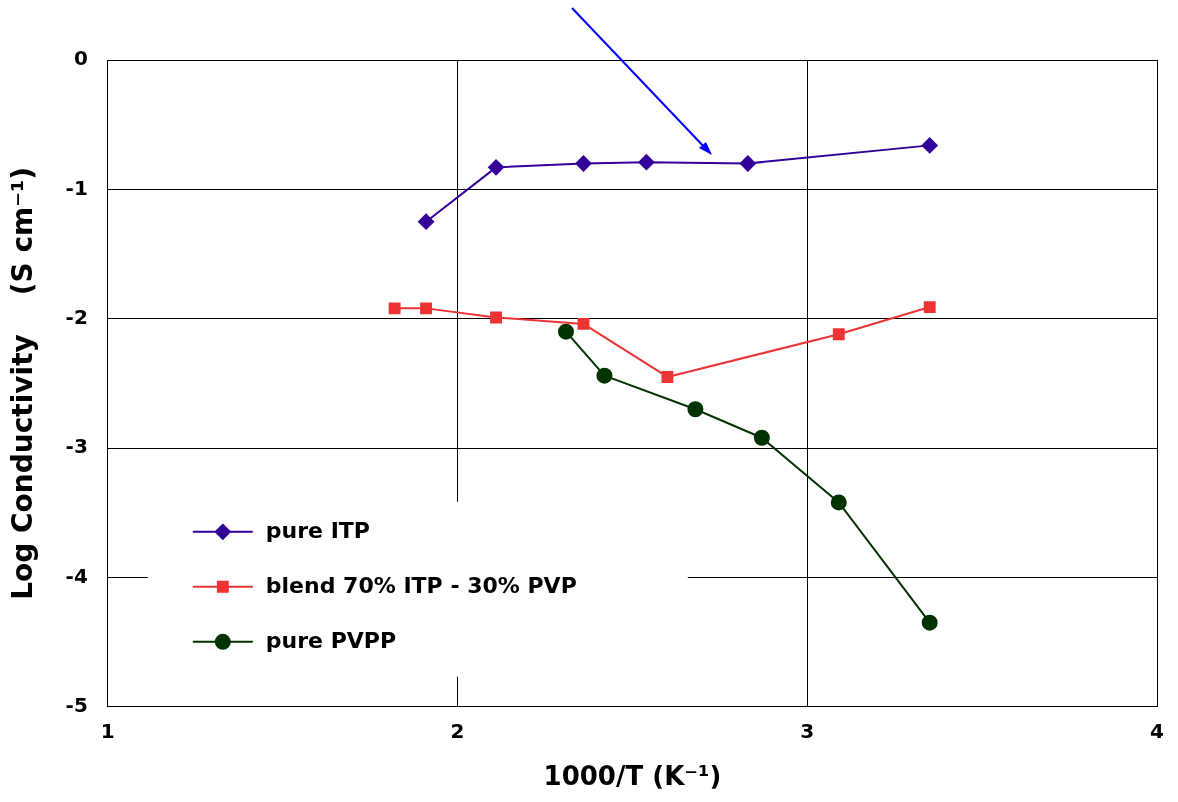 Image resolution: width=1178 pixels, height=802 pixels. I want to click on y-tick-label: -5, so click(76, 705).